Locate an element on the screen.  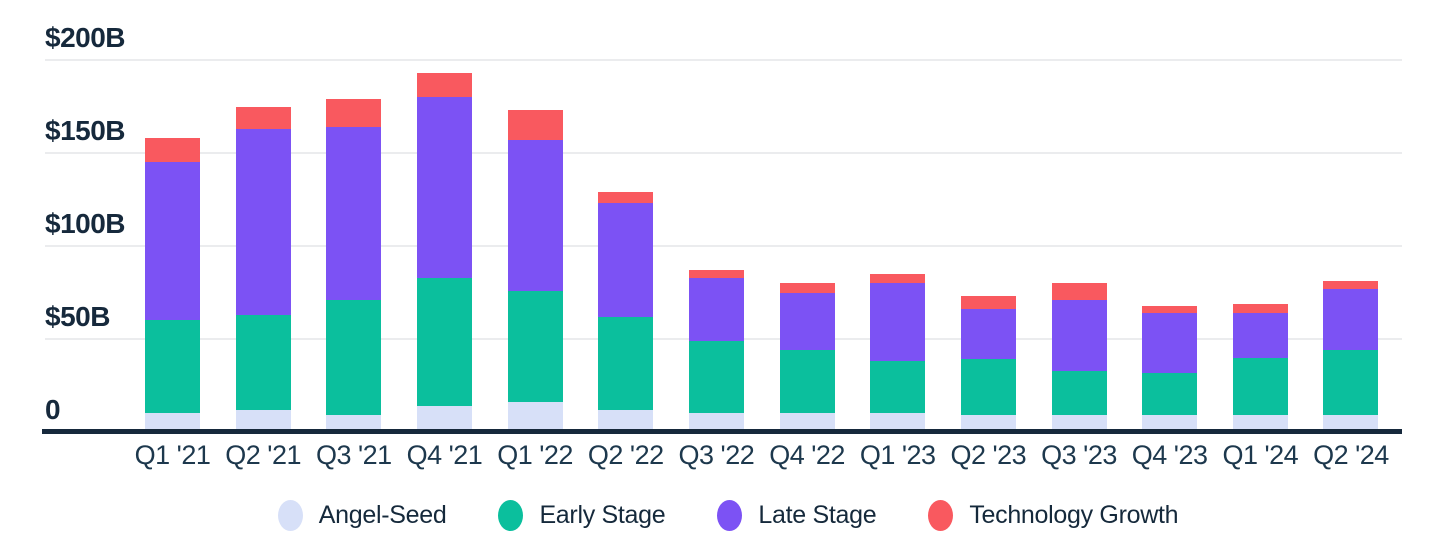
x-axis-tick-label: Q3 '23 is located at coordinates (1079, 455).